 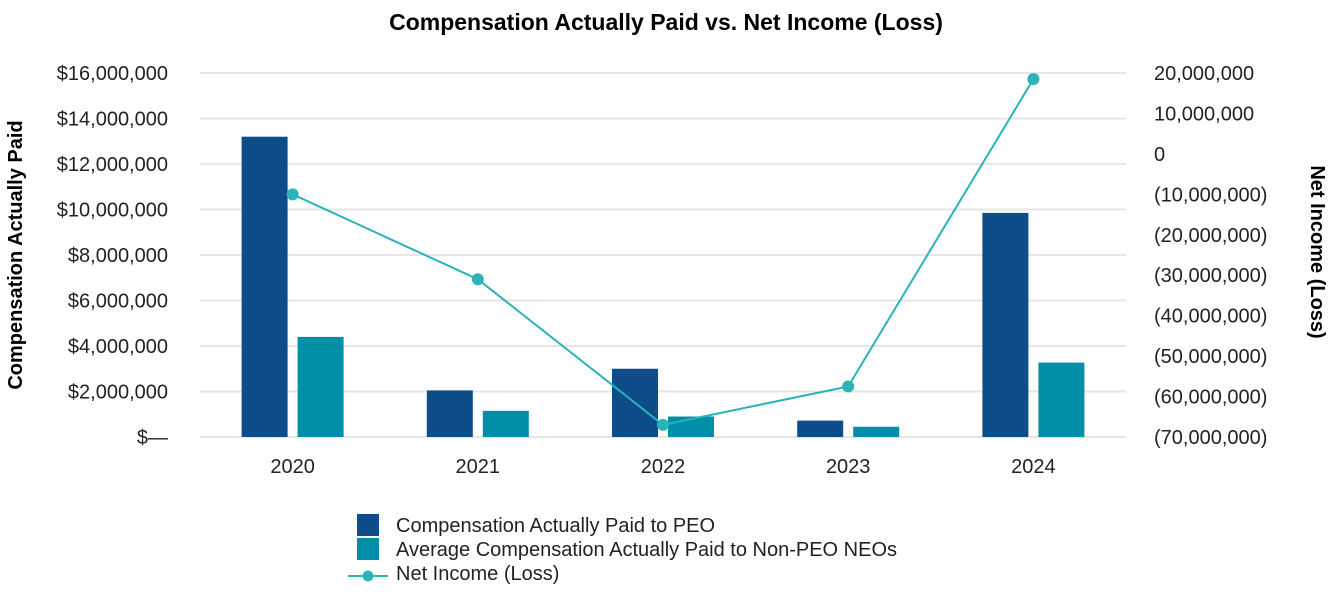 What do you see at coordinates (1033, 467) in the screenshot?
I see `x-category-label: 2024` at bounding box center [1033, 467].